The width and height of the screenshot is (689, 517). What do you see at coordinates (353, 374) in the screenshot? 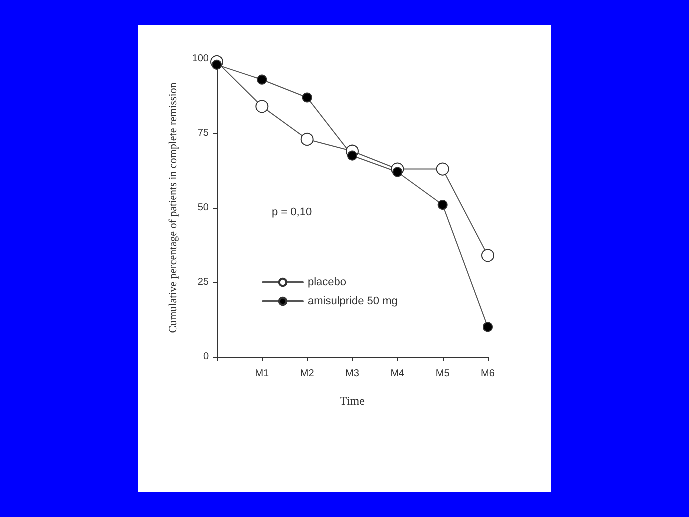
I see `x-tick-label: M3` at bounding box center [353, 374].